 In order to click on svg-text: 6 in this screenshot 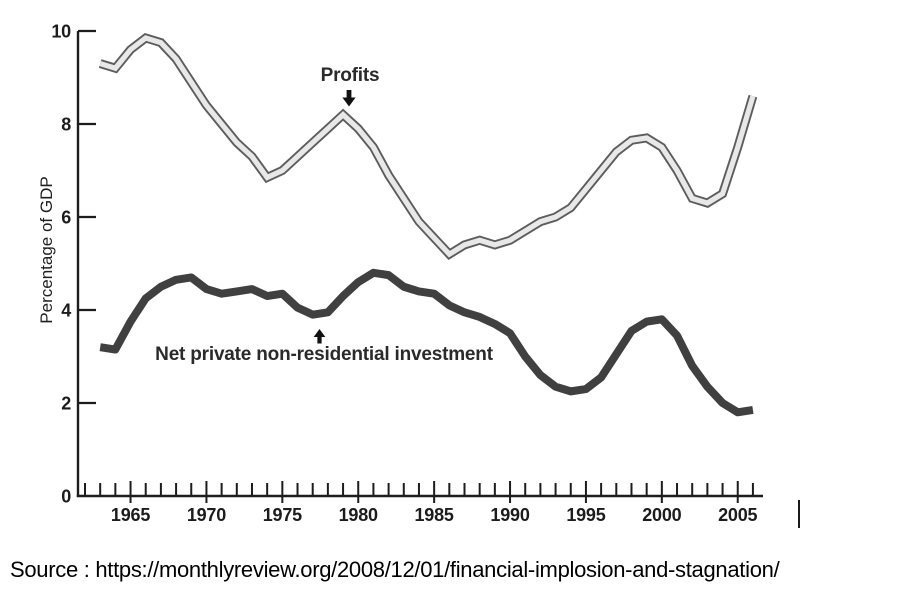, I will do `click(66, 218)`.